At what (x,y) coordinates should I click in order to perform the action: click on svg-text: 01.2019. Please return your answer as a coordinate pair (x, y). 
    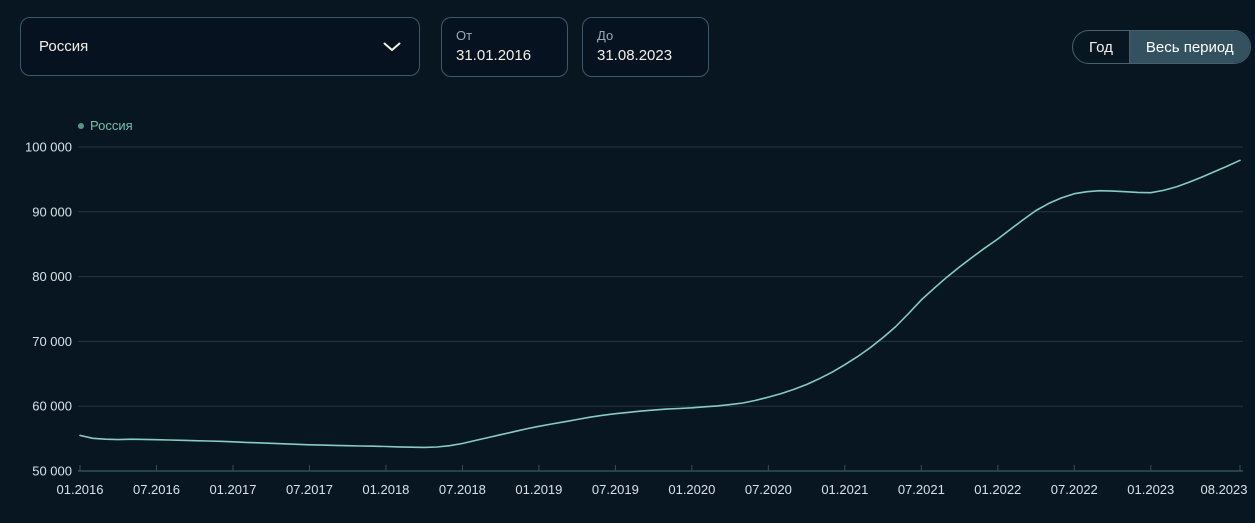
    Looking at the image, I should click on (538, 489).